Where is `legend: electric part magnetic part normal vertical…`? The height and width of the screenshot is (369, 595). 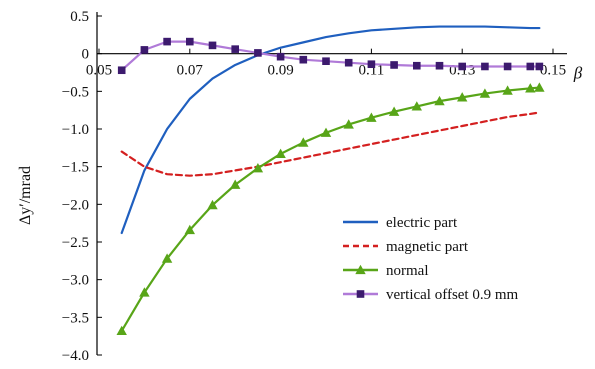 legend: electric part magnetic part normal vertical… is located at coordinates (431, 259).